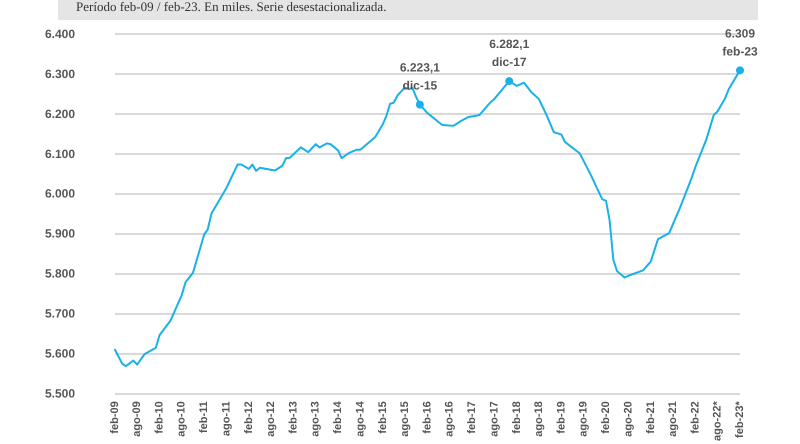  Describe the element at coordinates (226, 418) in the screenshot. I see `x-tick-label: ago-11` at that location.